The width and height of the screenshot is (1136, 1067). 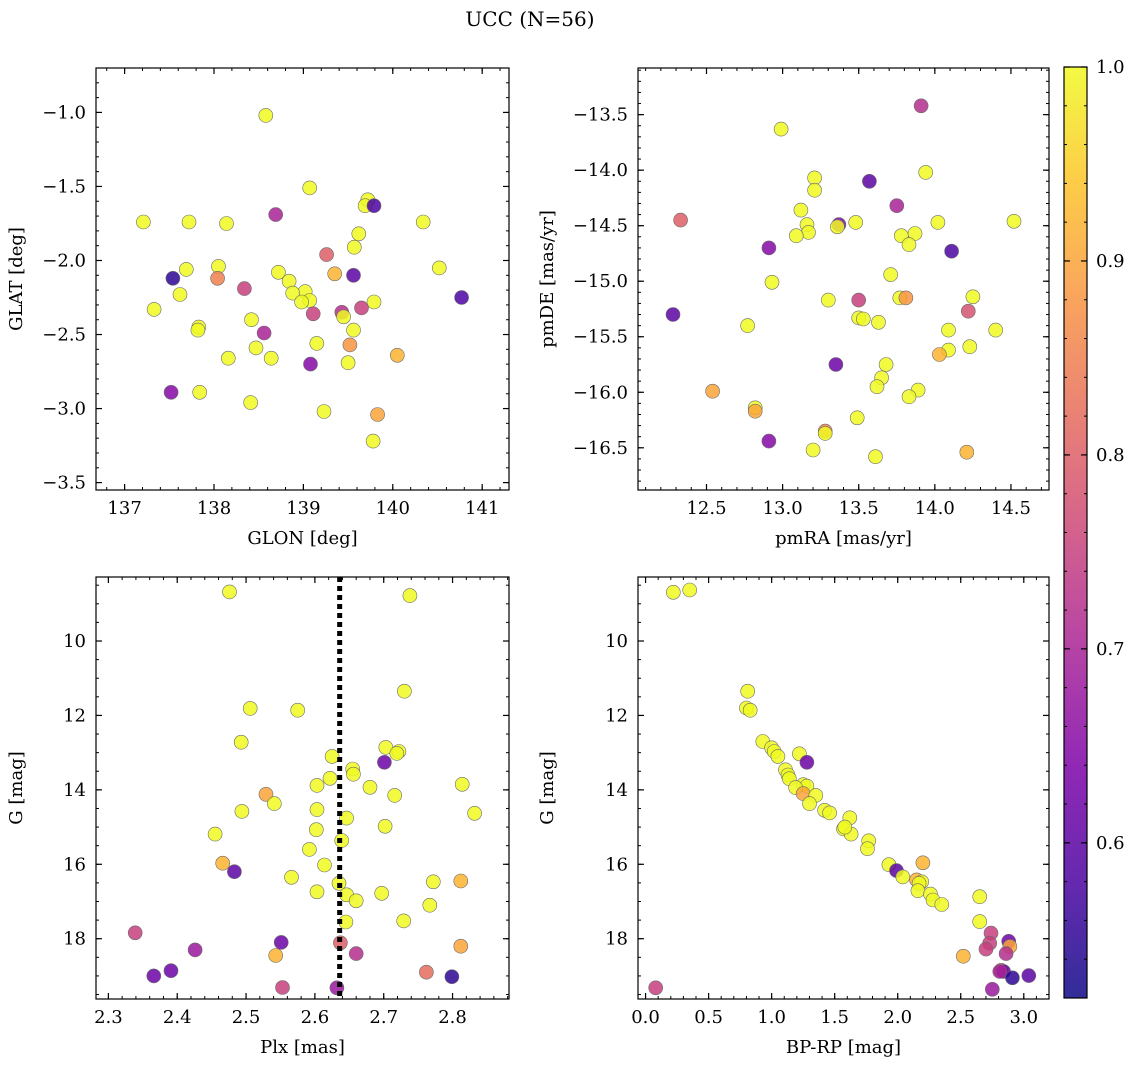 What do you see at coordinates (616, 790) in the screenshot?
I see `y-tick-label: 14` at bounding box center [616, 790].